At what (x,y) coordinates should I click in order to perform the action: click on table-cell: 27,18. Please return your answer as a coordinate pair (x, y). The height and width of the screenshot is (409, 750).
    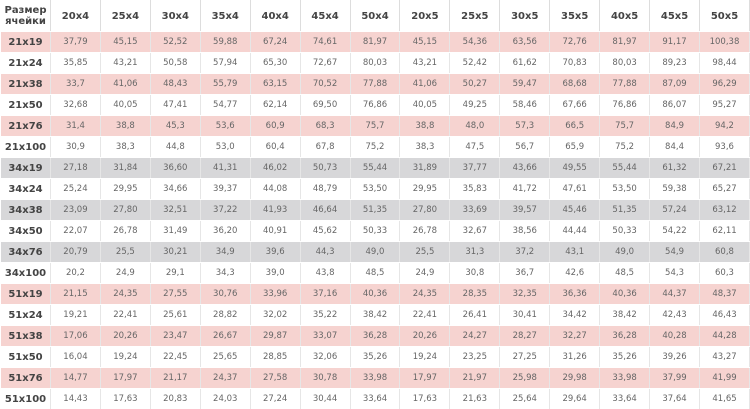
    Looking at the image, I should click on (75, 168).